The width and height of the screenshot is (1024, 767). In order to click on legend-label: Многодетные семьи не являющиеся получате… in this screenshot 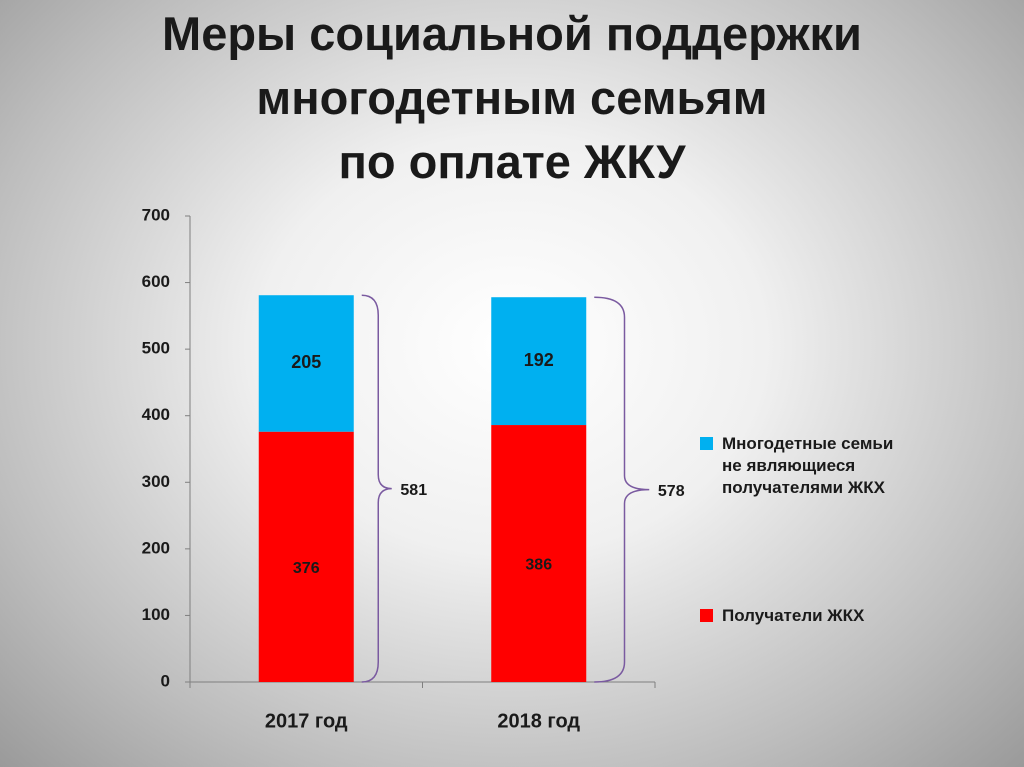, I will do `click(808, 465)`.